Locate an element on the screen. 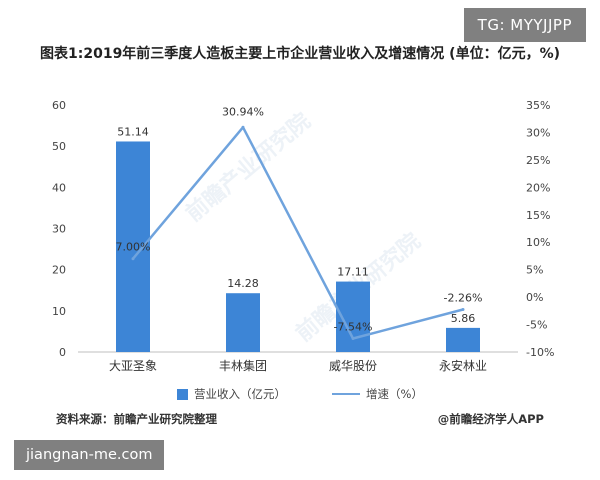 This screenshot has width=600, height=480. legend-item-revenue: 营业收入（亿元） is located at coordinates (231, 394).